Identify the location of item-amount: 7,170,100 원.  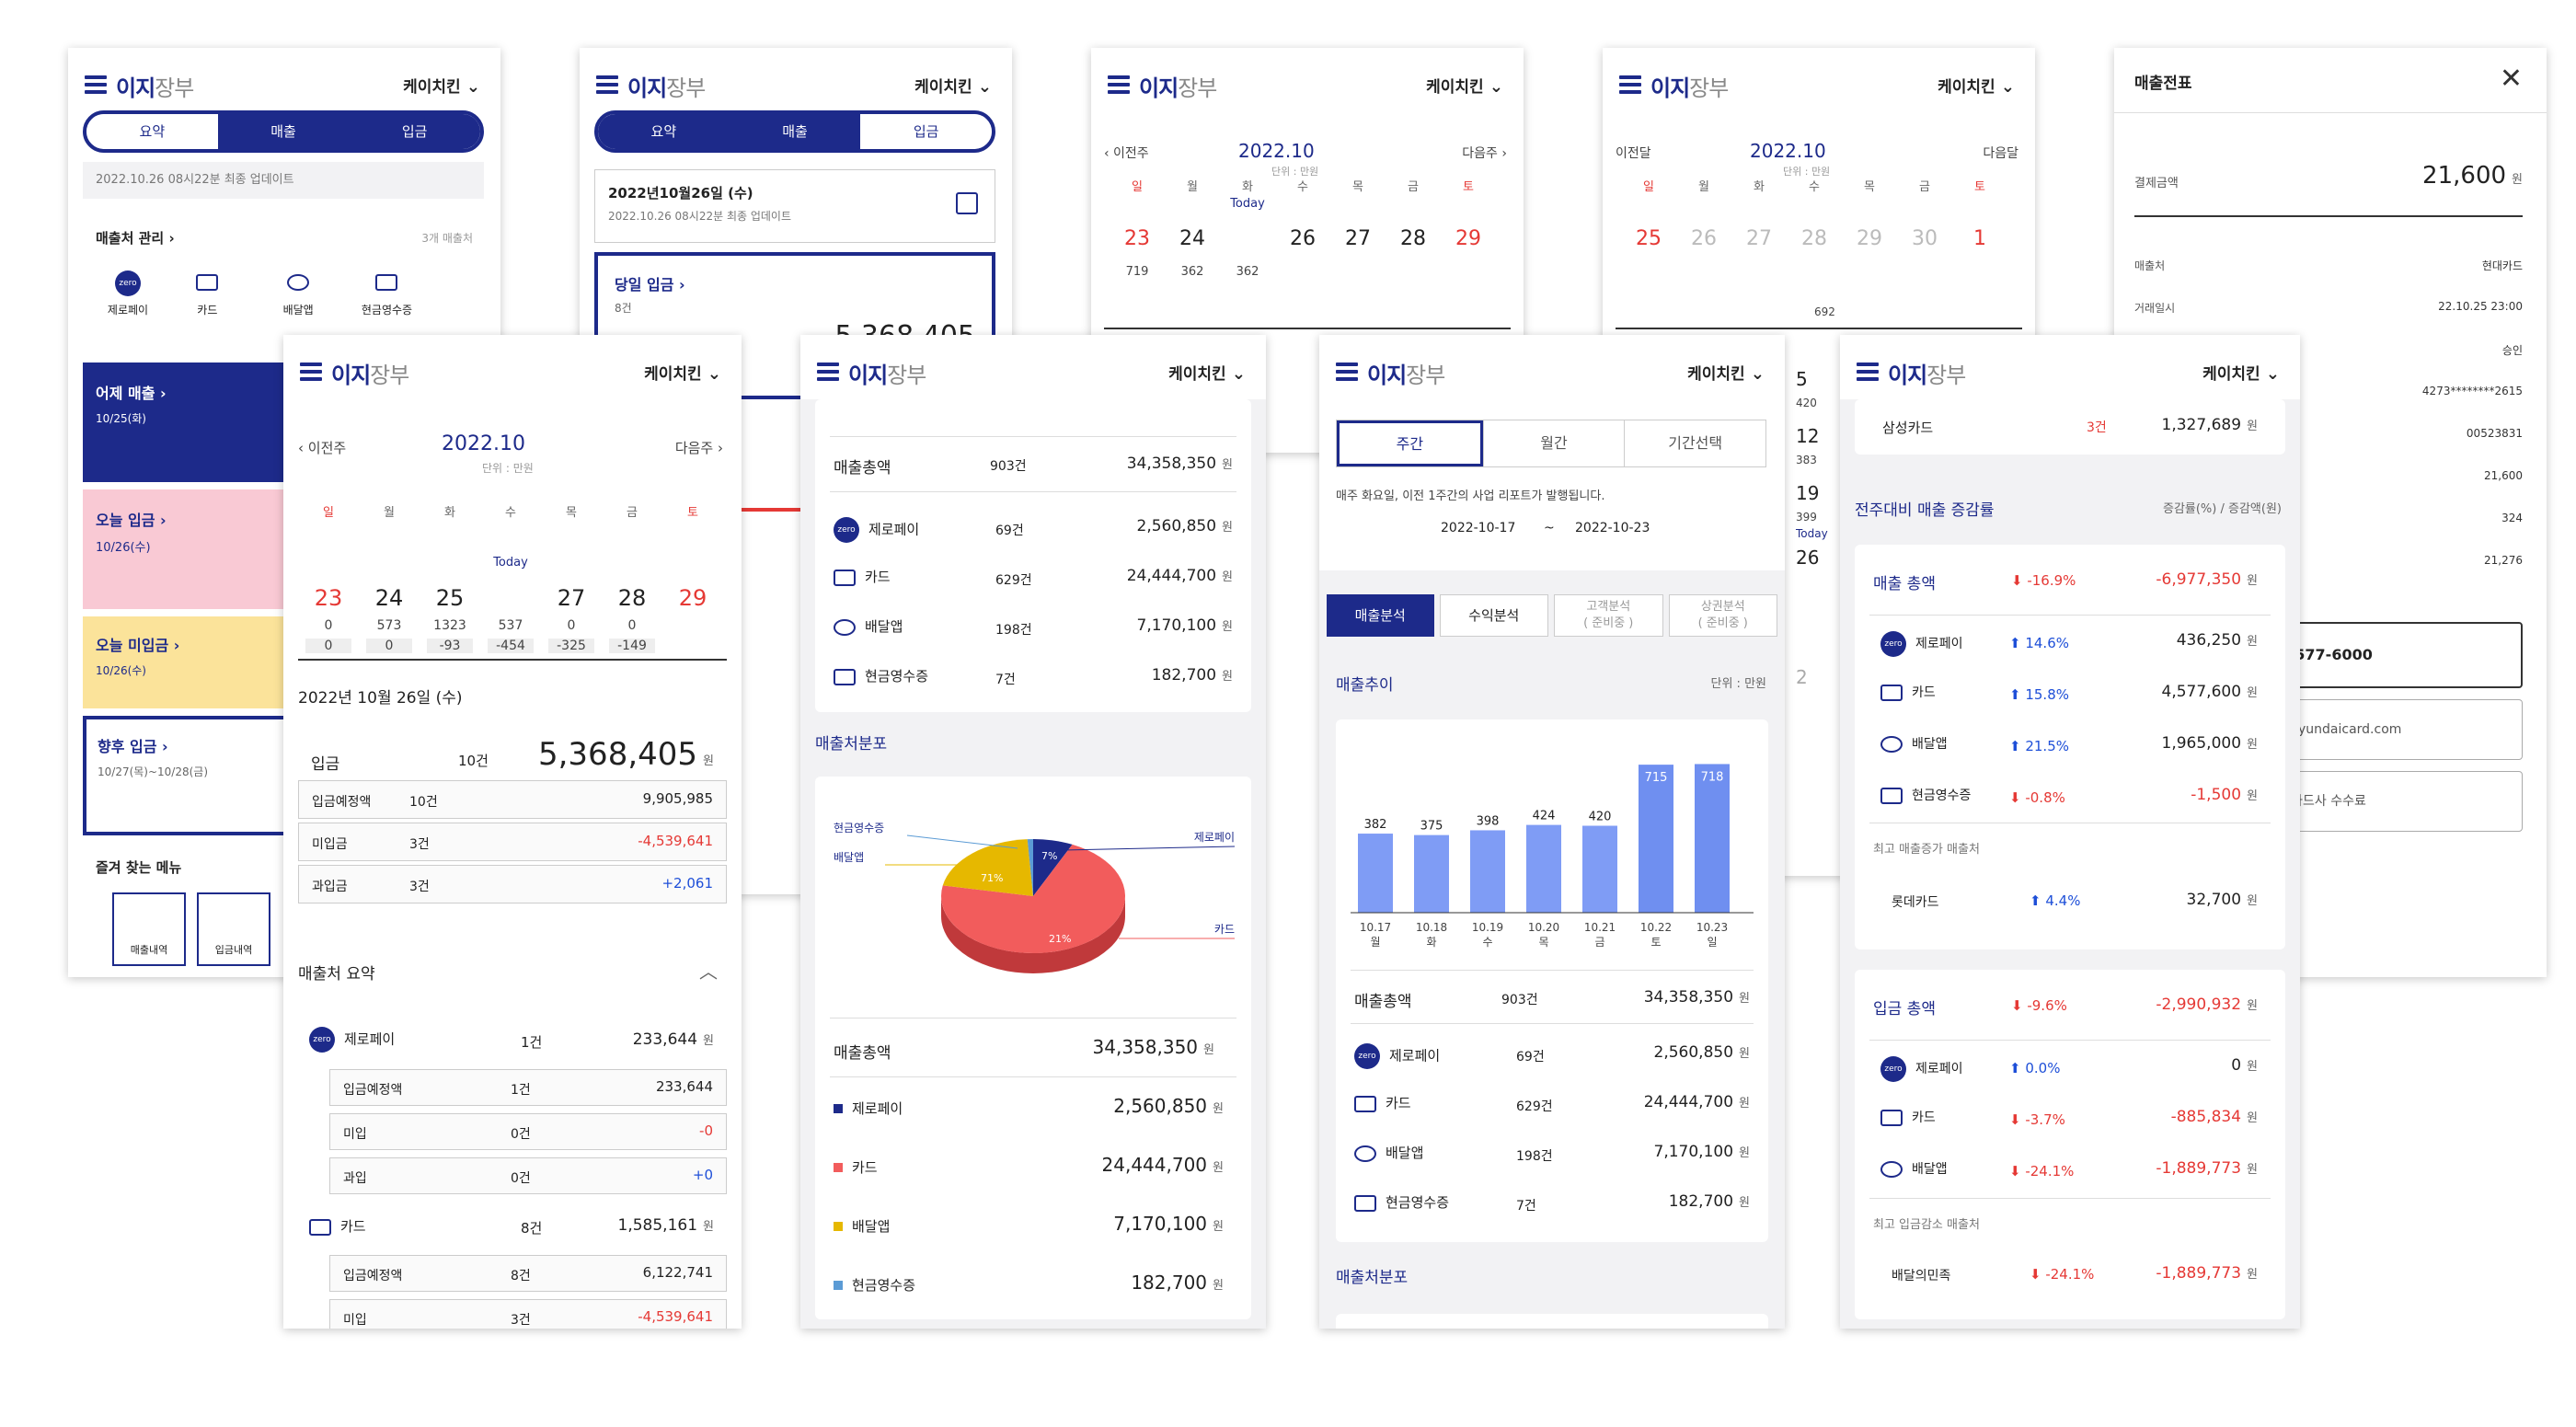
(1702, 1152).